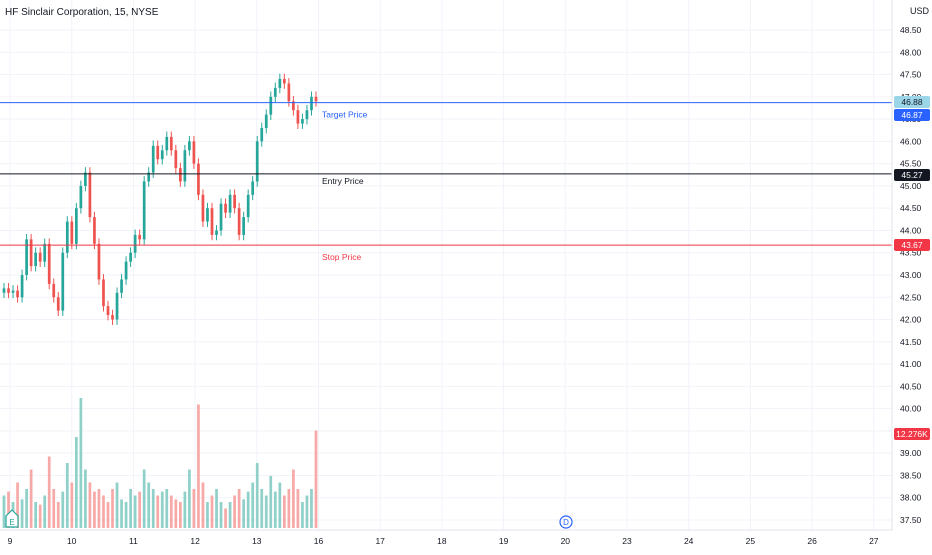 The height and width of the screenshot is (555, 932). What do you see at coordinates (911, 75) in the screenshot?
I see `price-tick-label: 47.50` at bounding box center [911, 75].